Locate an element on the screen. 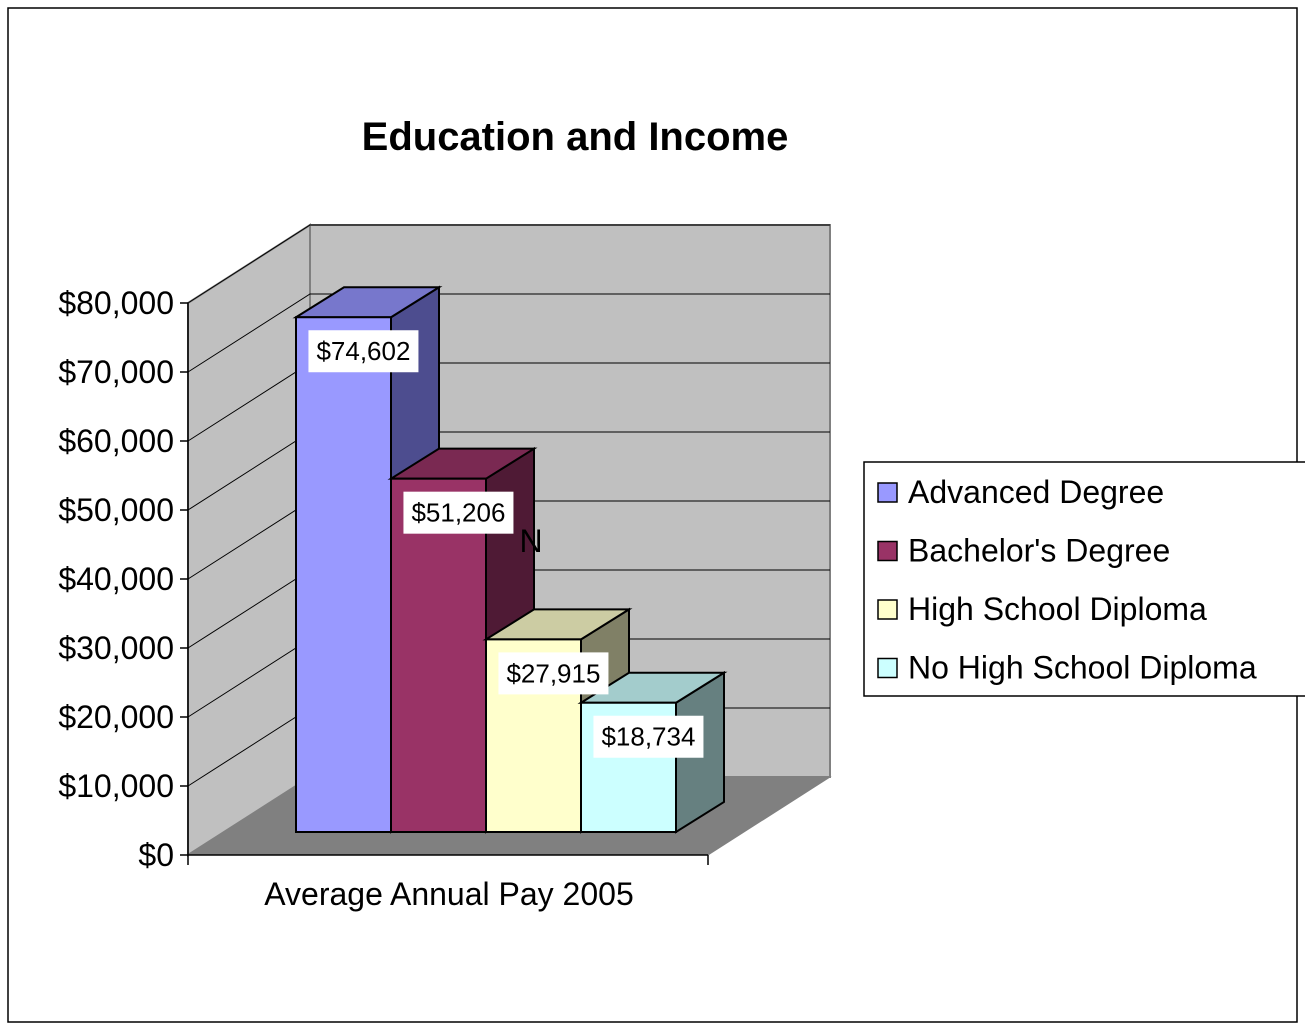 The image size is (1305, 1033). data-label: $74,602 is located at coordinates (363, 351).